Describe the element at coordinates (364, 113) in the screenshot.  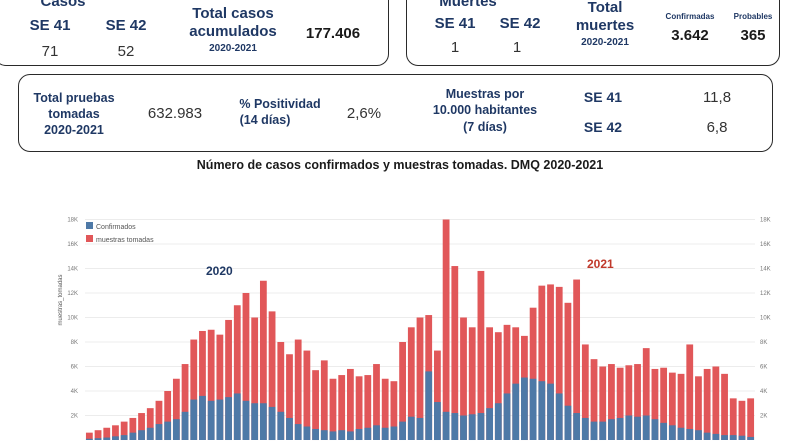
I see `positividad-value: 2,6%` at that location.